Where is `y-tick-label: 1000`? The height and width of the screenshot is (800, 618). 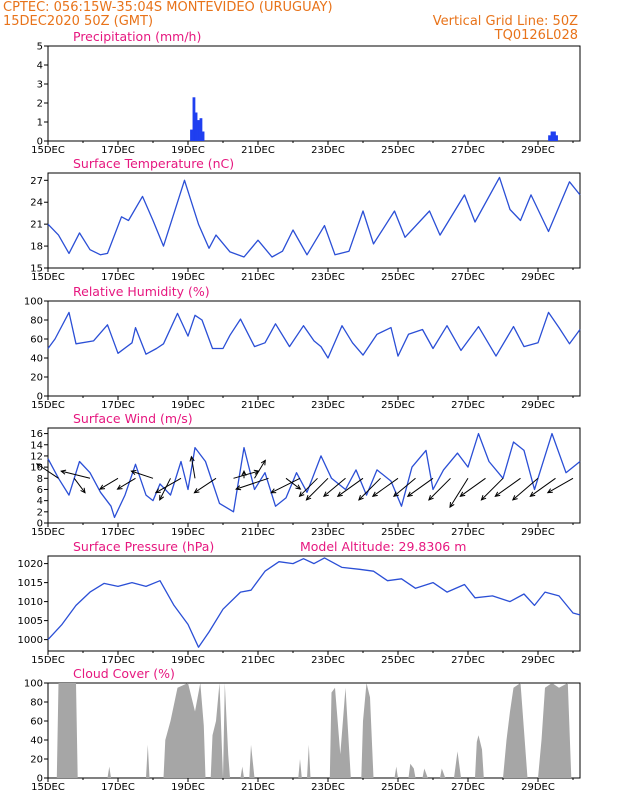 y-tick-label: 1000 is located at coordinates (30, 640).